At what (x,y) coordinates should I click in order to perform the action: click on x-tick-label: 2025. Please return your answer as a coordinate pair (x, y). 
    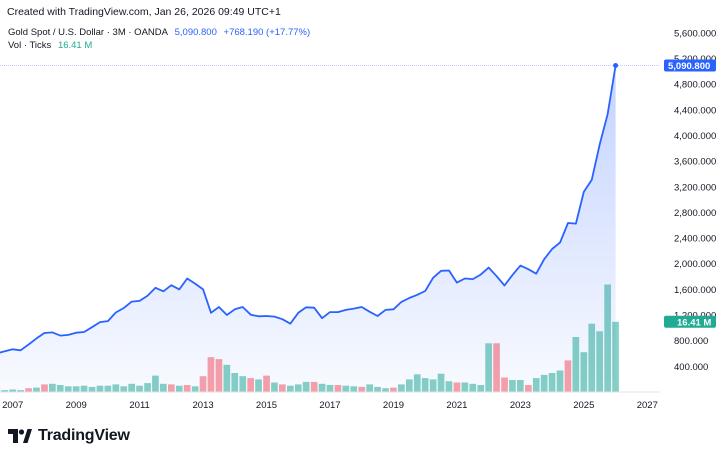
    Looking at the image, I should click on (583, 405).